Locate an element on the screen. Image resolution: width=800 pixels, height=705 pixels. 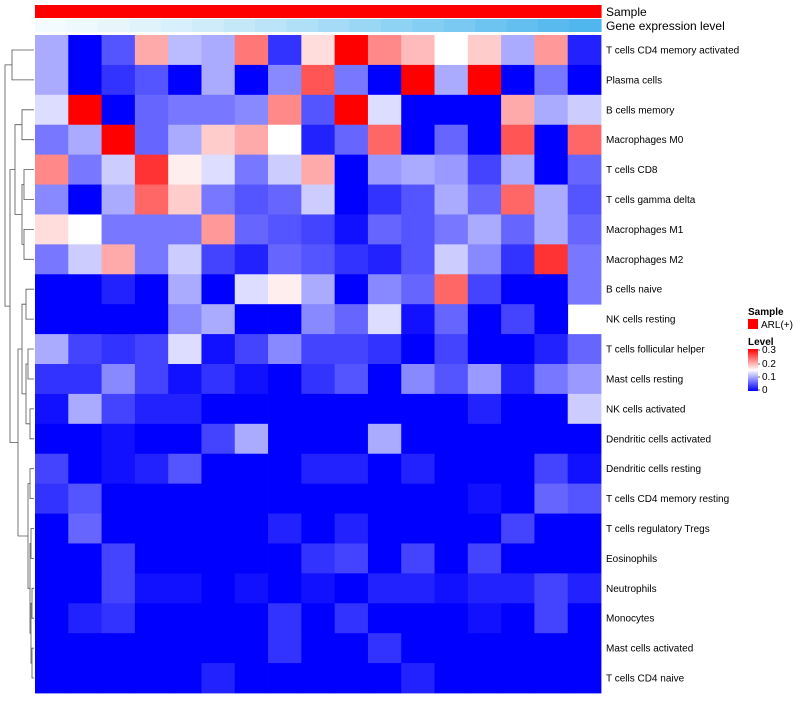
row-label: Neutrophils is located at coordinates (631, 589).